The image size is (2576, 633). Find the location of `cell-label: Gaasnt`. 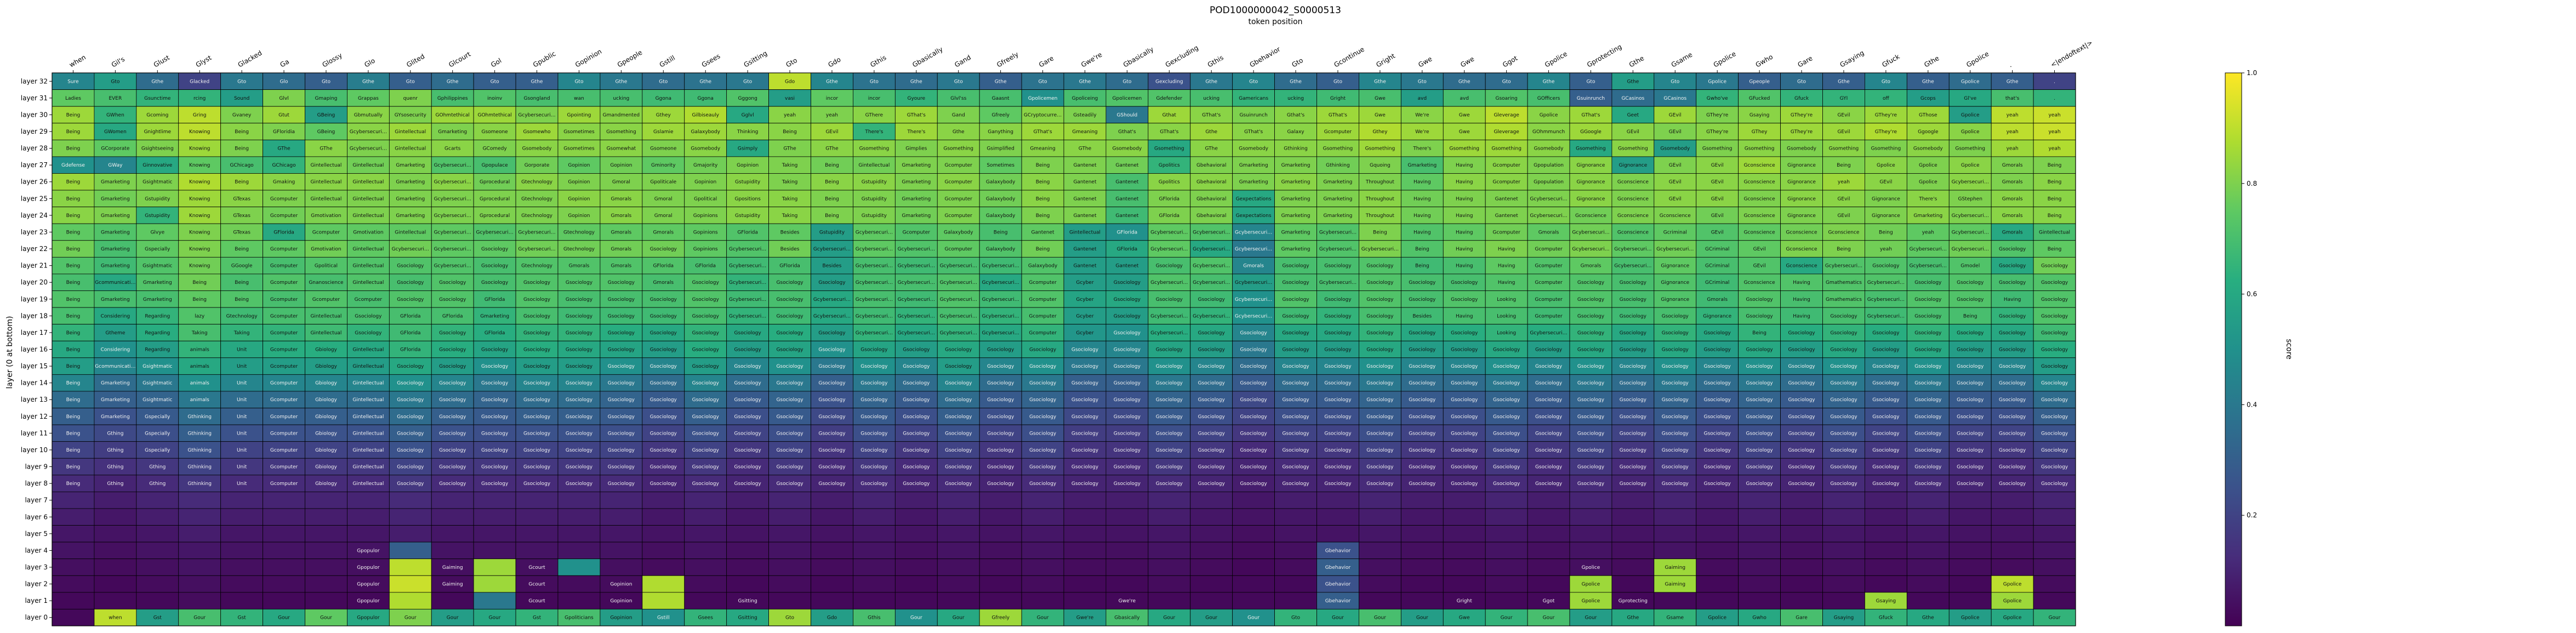

cell-label: Gaasnt is located at coordinates (1001, 98).